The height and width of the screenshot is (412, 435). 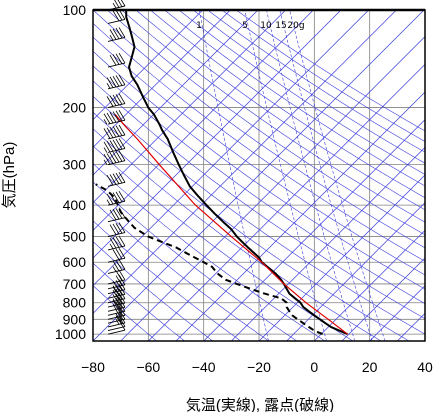 I want to click on x-tick-label: −20, so click(x=259, y=367).